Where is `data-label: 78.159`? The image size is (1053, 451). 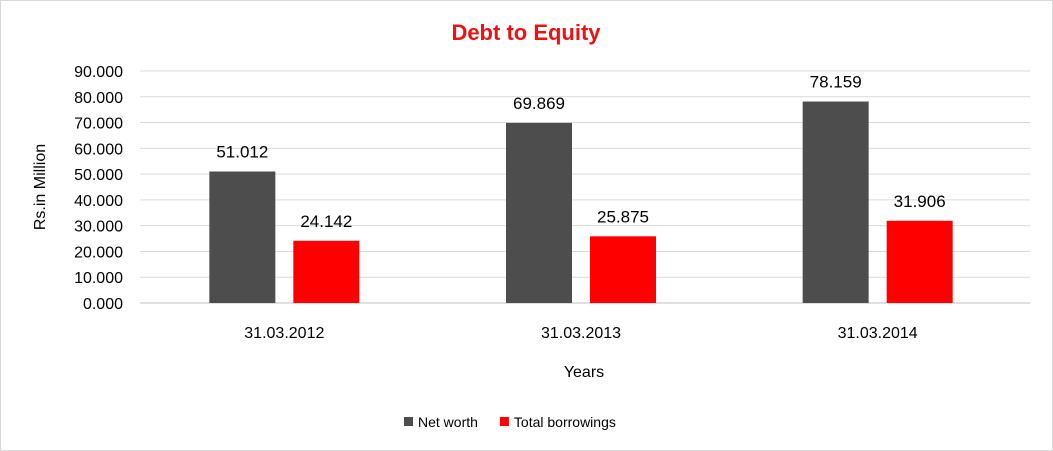
data-label: 78.159 is located at coordinates (836, 82).